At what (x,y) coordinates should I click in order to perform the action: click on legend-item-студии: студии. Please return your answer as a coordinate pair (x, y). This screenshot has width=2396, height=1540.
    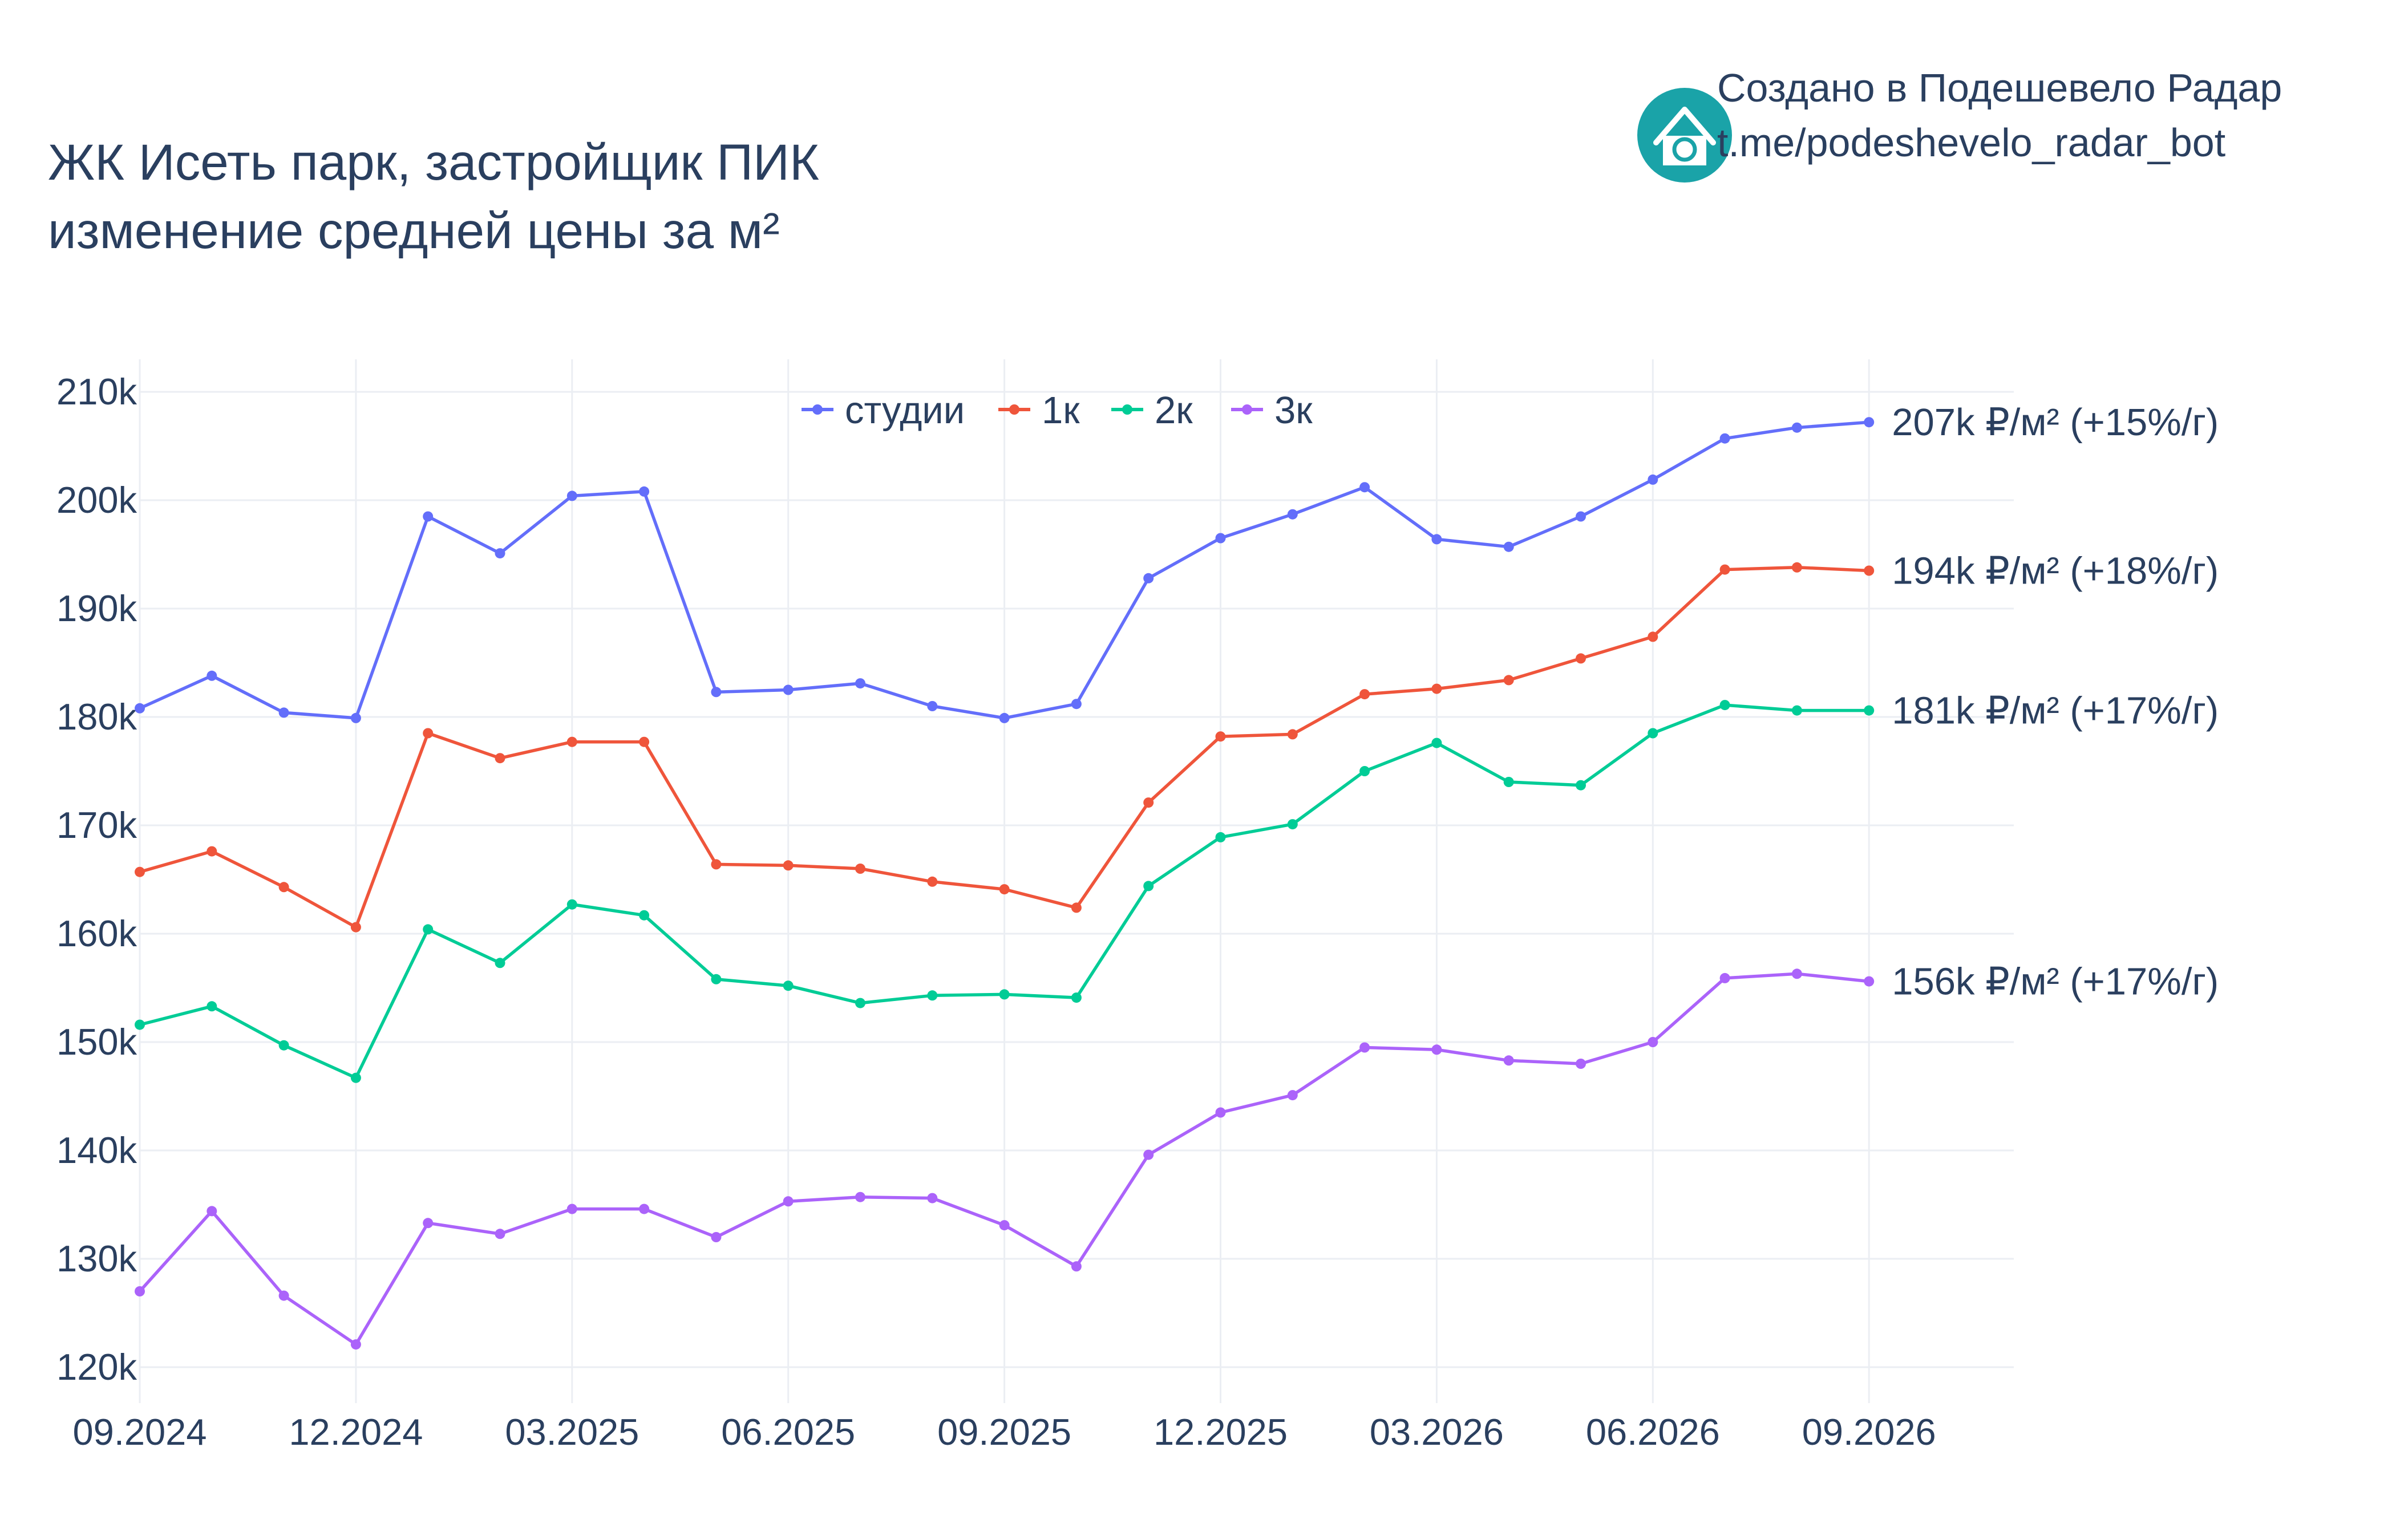
    Looking at the image, I should click on (883, 410).